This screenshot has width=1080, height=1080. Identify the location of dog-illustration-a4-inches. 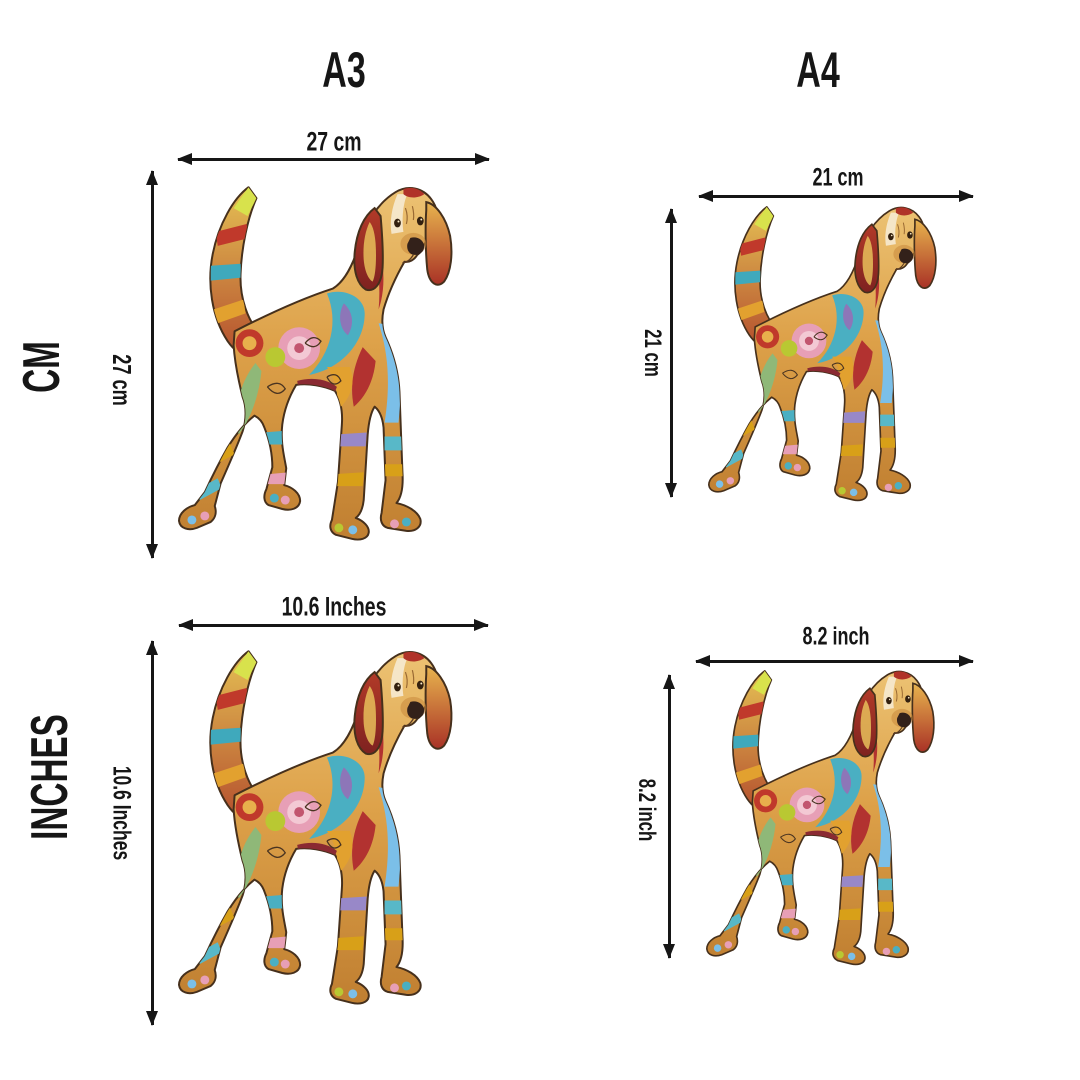
(826, 819).